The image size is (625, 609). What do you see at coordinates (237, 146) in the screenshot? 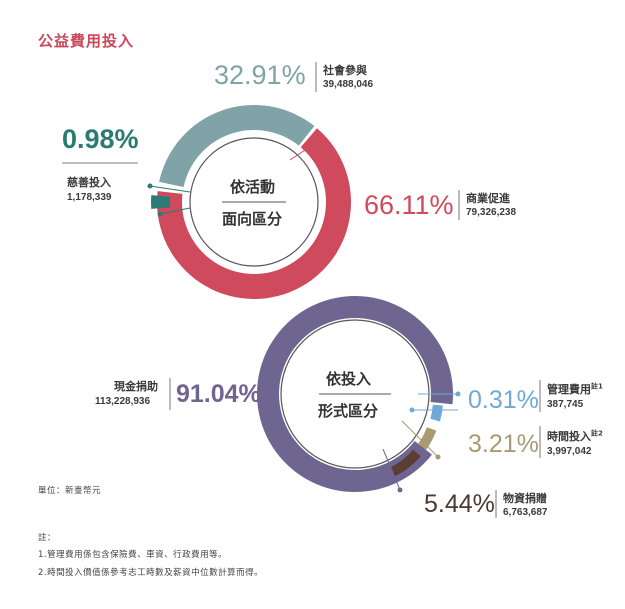
I see `slice-social-participation` at bounding box center [237, 146].